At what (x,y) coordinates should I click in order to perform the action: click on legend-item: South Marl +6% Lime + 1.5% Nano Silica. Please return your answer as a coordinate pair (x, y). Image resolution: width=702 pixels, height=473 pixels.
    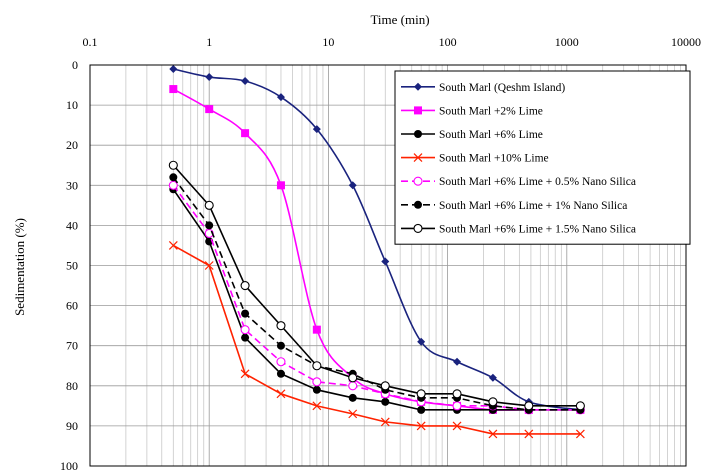
    Looking at the image, I should click on (518, 229).